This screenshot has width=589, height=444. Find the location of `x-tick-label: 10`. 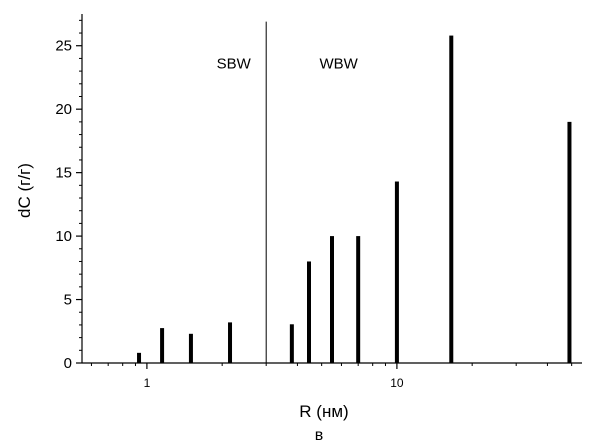

x-tick-label: 10 is located at coordinates (397, 383).